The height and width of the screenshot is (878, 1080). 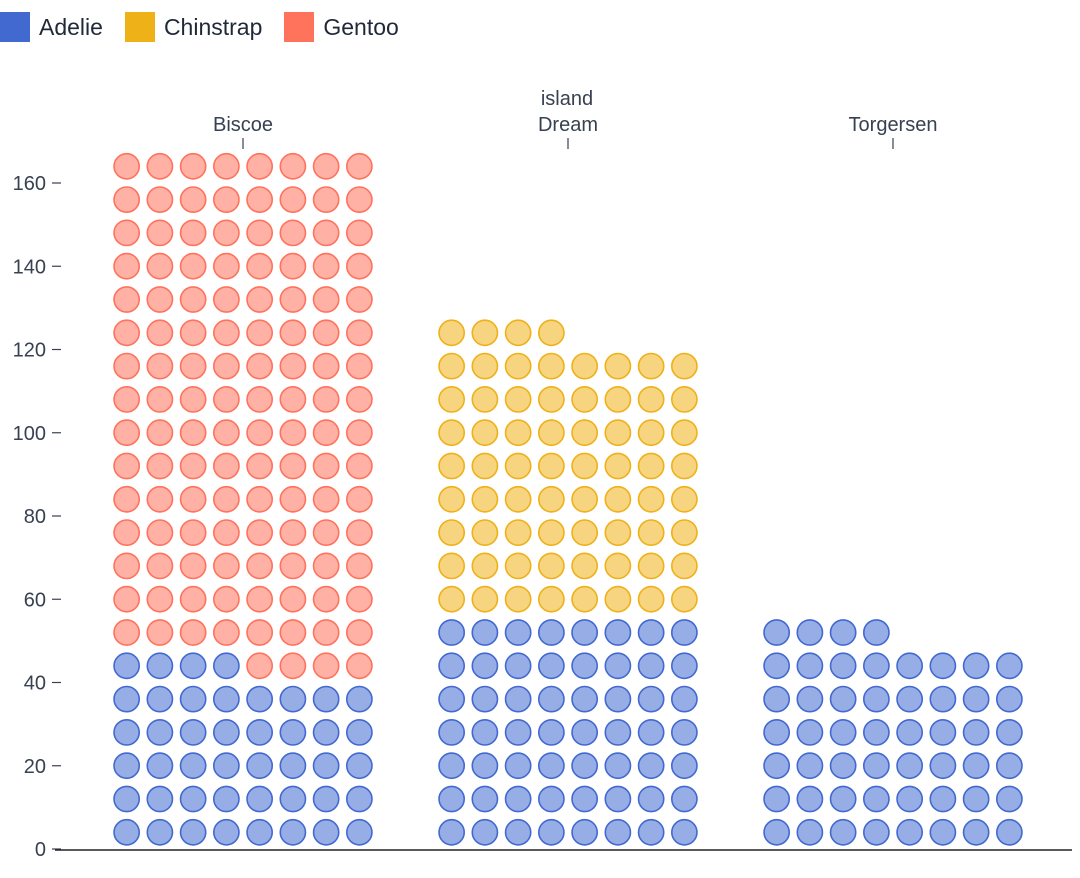 I want to click on legend-swatch-adelie, so click(x=15, y=27).